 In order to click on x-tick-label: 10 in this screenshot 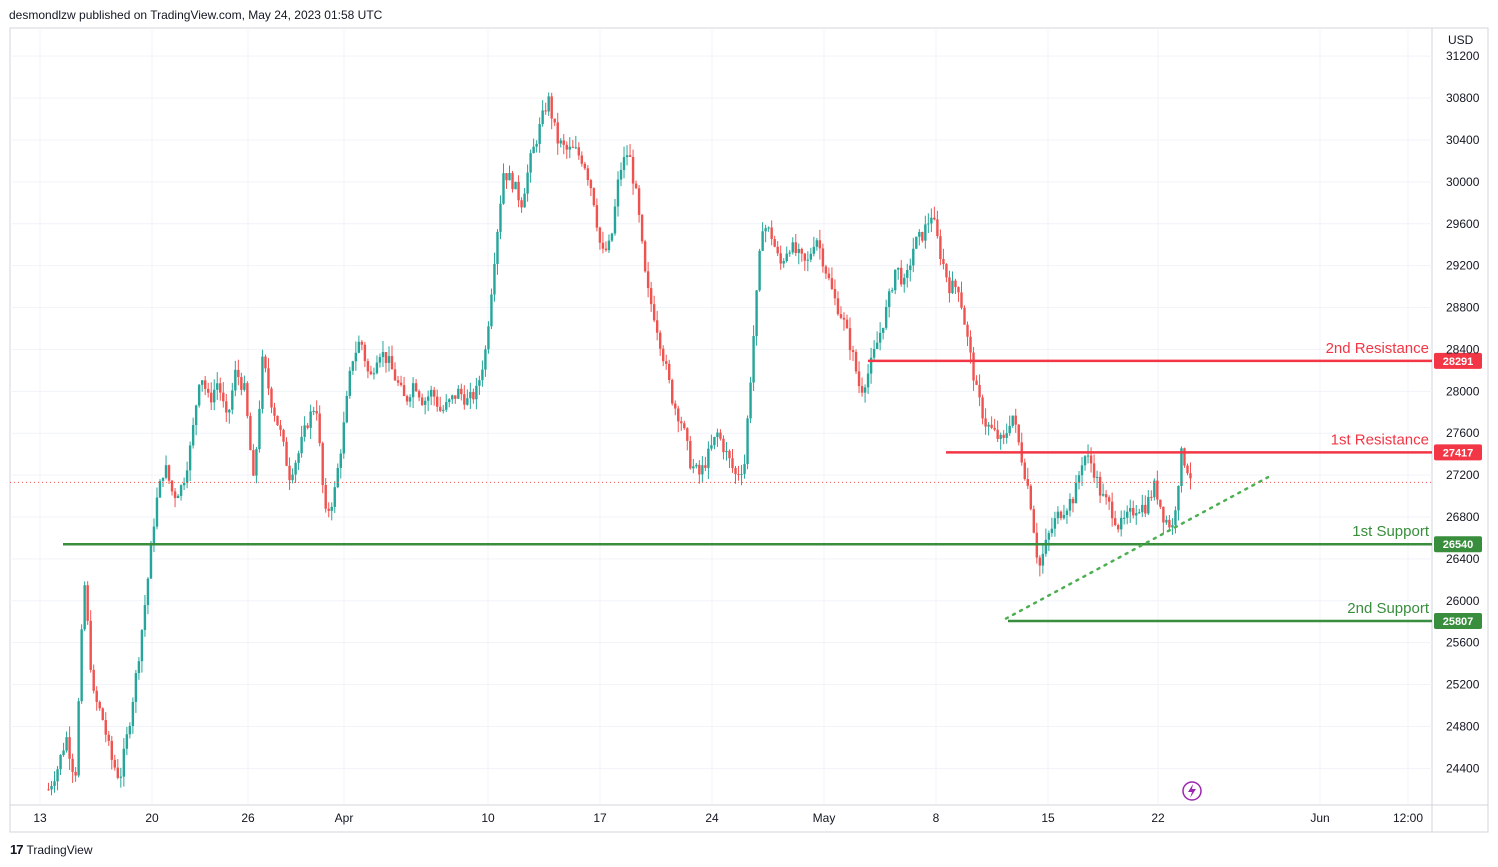, I will do `click(488, 818)`.